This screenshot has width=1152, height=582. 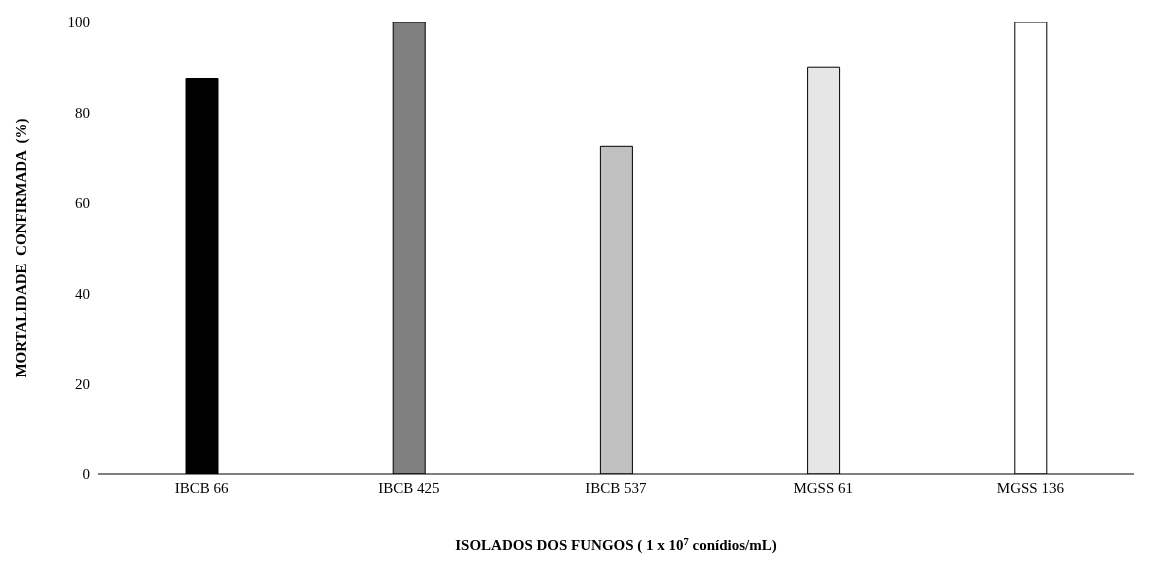 I want to click on x-tick-label: MGSS 61, so click(x=823, y=487).